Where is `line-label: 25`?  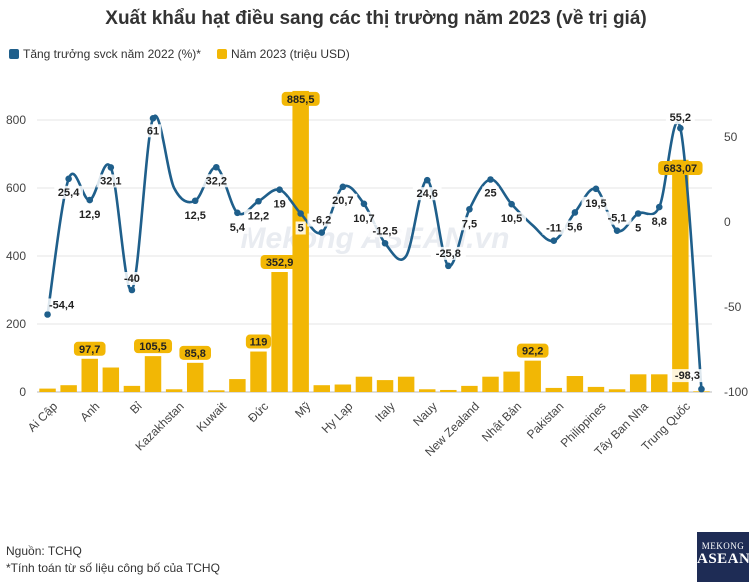 line-label: 25 is located at coordinates (490, 194).